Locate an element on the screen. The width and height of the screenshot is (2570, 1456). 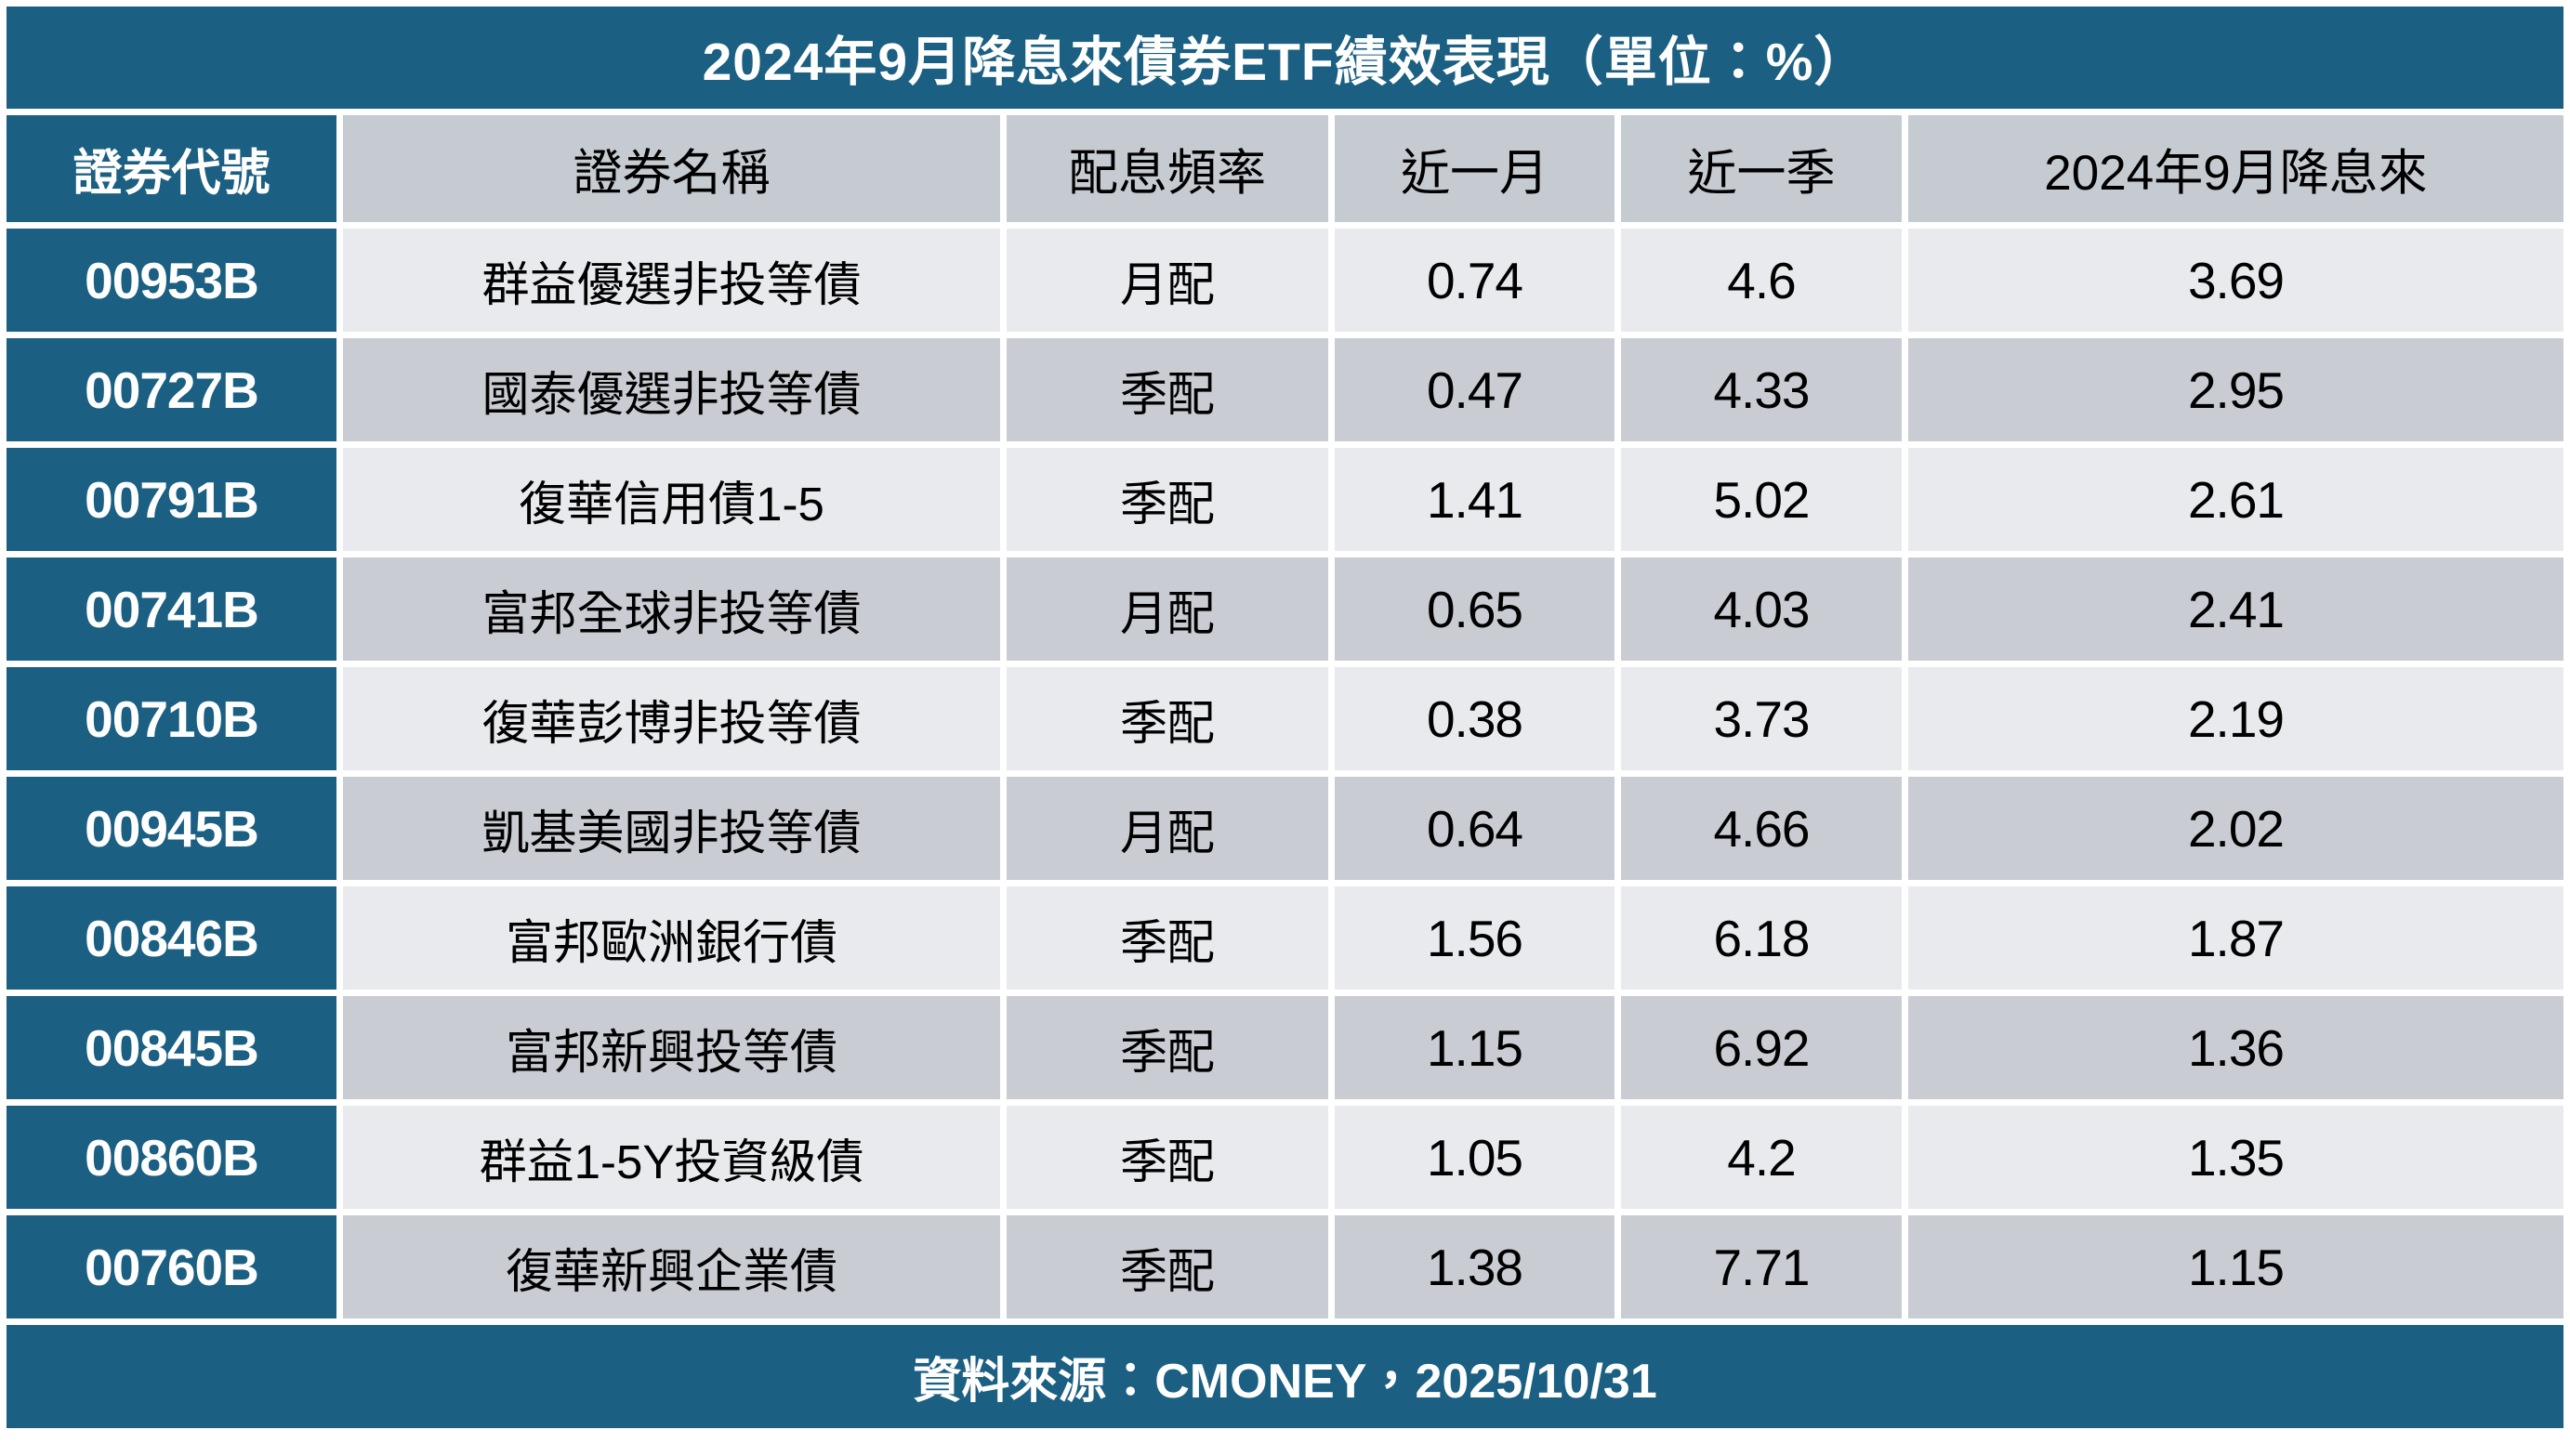
etf-code-cell: 00727B is located at coordinates (171, 389).